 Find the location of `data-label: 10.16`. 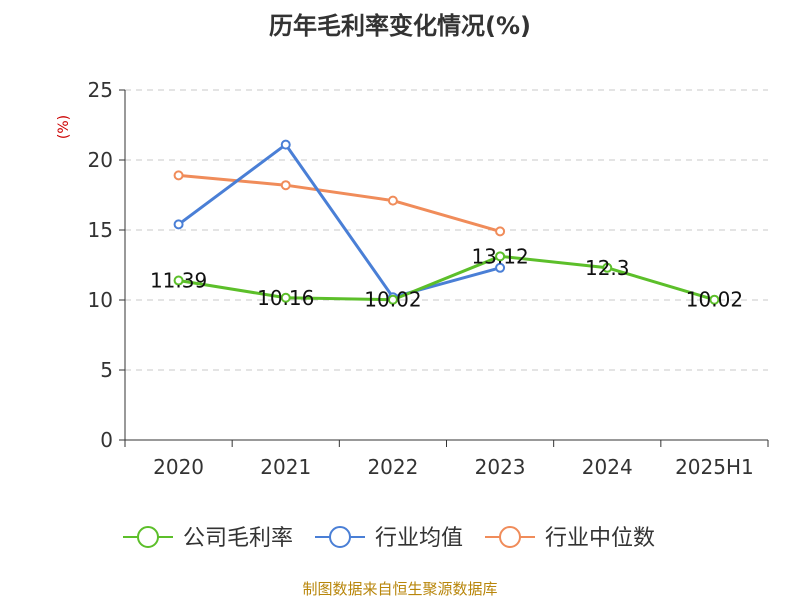

data-label: 10.16 is located at coordinates (285, 298).